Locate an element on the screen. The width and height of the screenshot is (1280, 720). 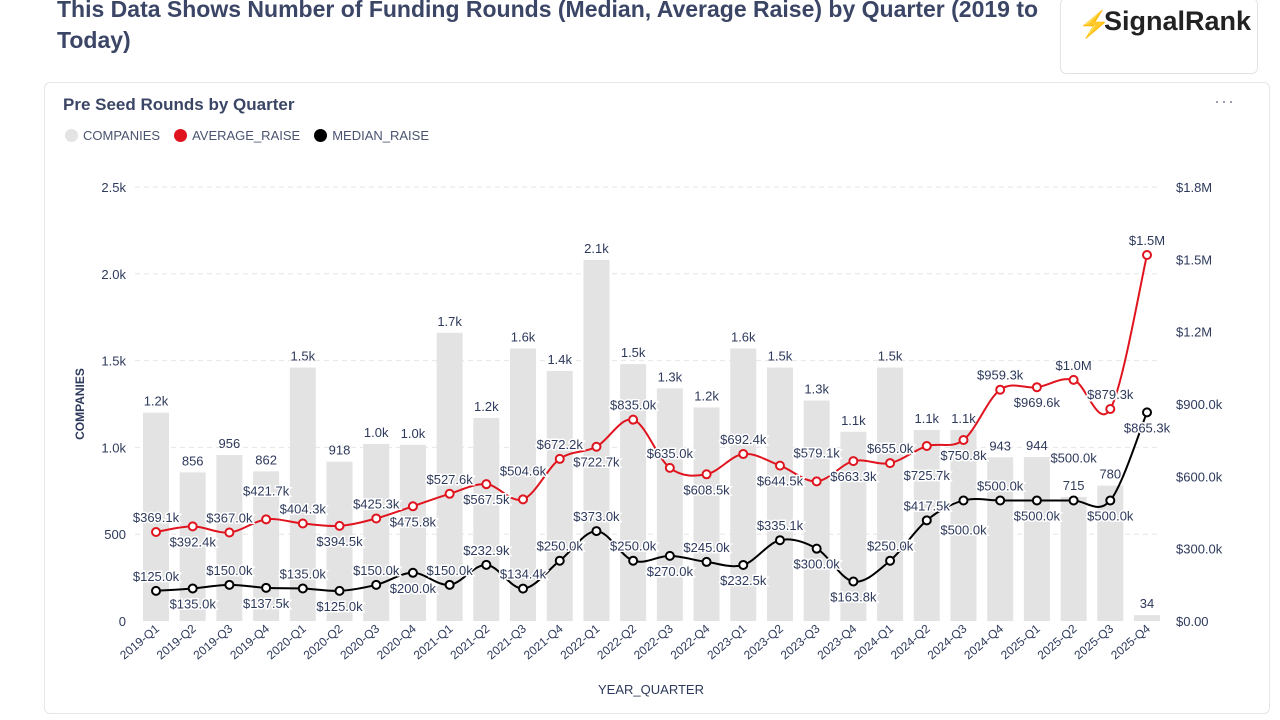
point-label: $504.6k is located at coordinates (523, 470).